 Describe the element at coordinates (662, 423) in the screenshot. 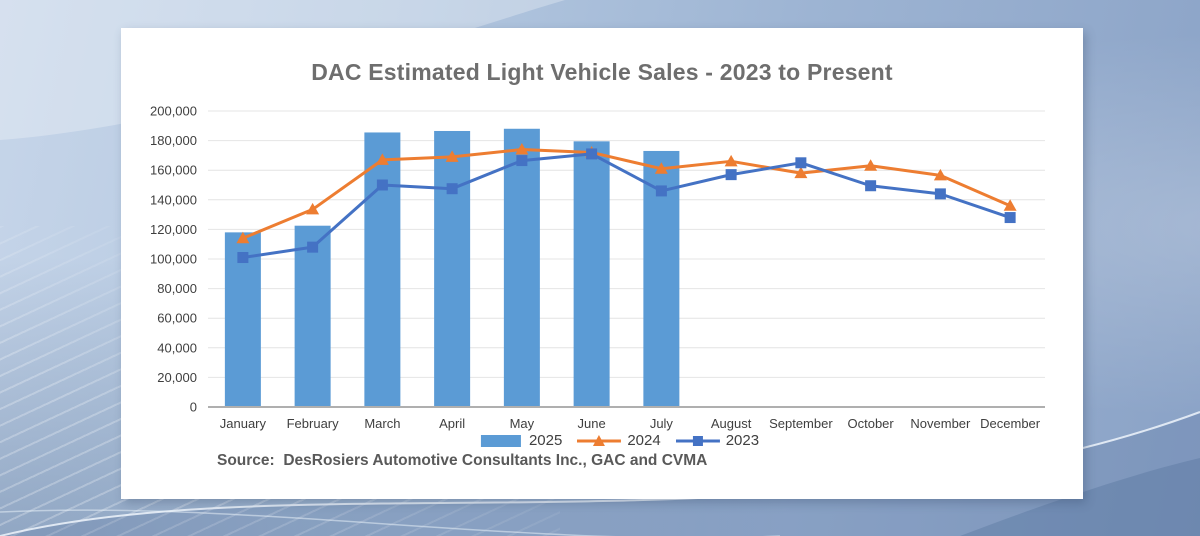

I see `x-tick-label-july: July` at that location.